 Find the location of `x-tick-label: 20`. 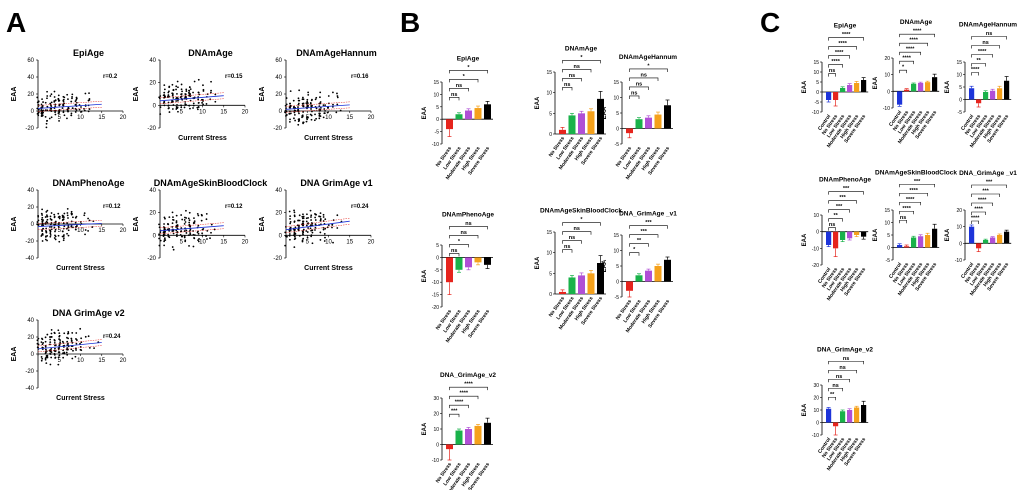

x-tick-label: 20 is located at coordinates (123, 361).